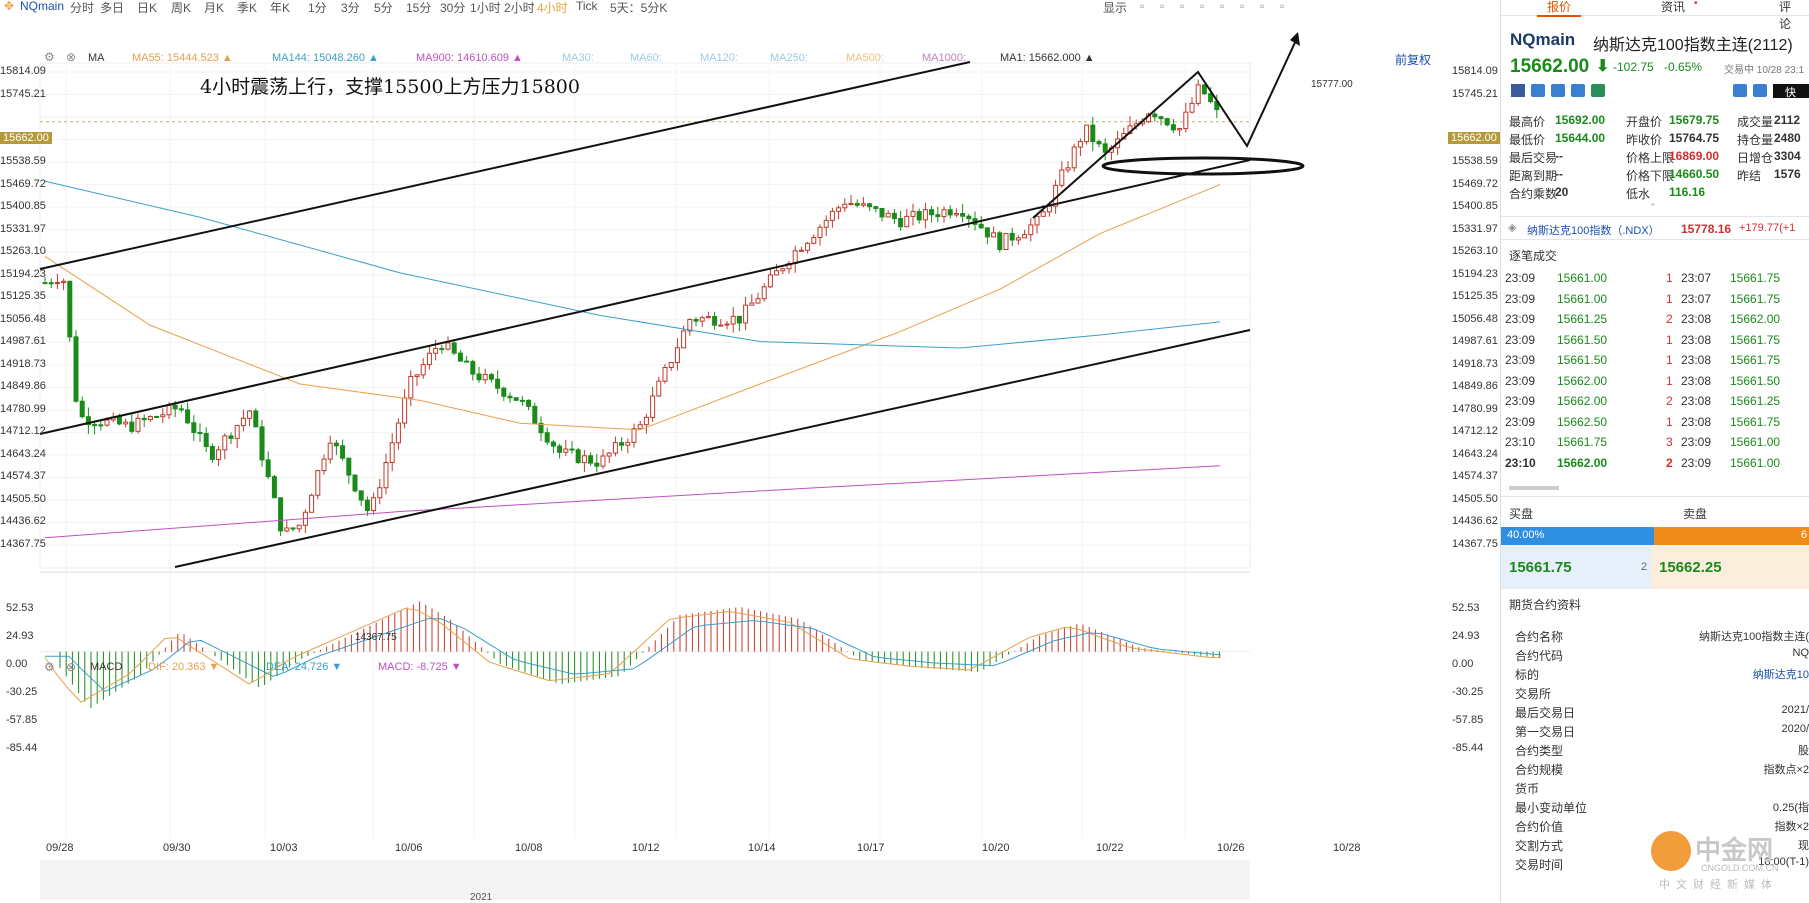  I want to click on trades-title: 逐笔成交, so click(1533, 255).